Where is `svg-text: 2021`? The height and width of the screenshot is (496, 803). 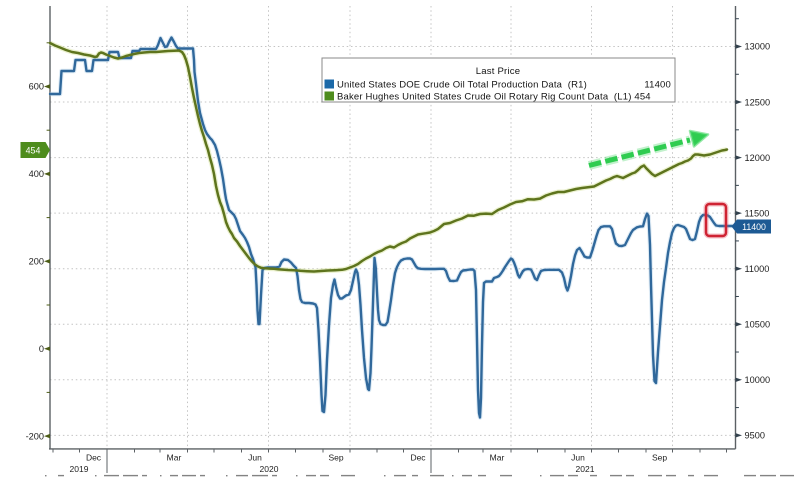 svg-text: 2021 is located at coordinates (585, 469).